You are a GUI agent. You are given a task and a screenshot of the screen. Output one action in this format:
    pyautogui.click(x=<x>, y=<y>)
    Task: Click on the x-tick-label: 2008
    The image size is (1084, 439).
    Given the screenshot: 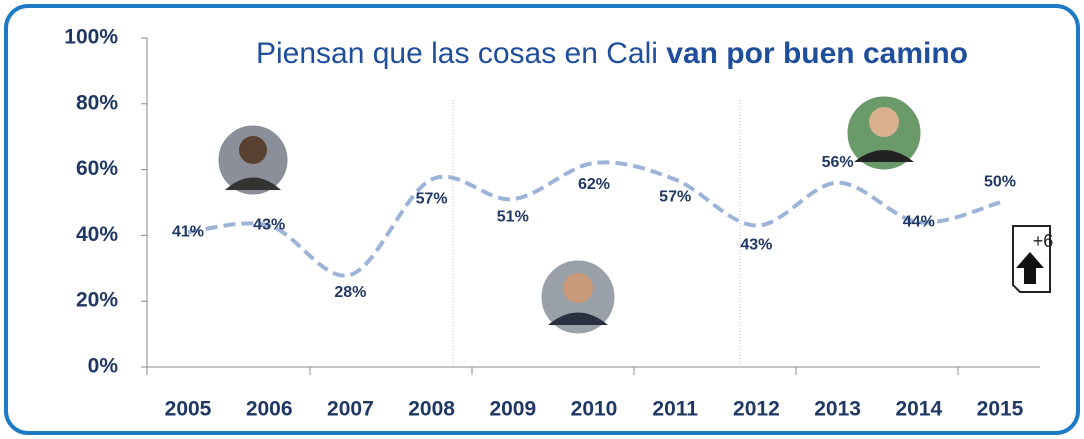 What is the action you would take?
    pyautogui.click(x=431, y=409)
    